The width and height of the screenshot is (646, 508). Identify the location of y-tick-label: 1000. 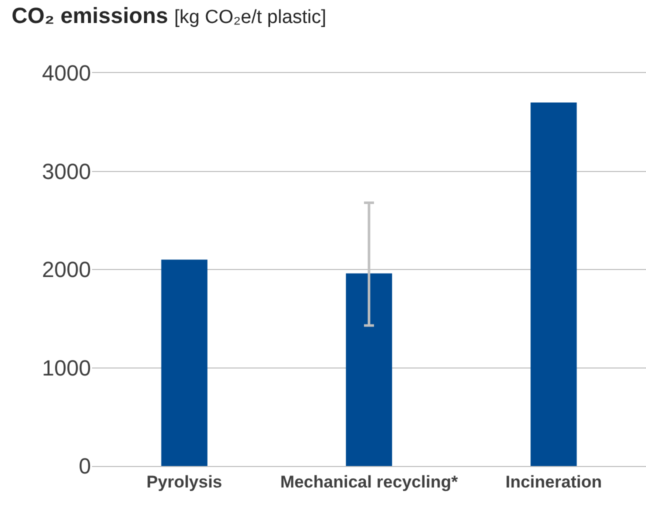
(66, 367).